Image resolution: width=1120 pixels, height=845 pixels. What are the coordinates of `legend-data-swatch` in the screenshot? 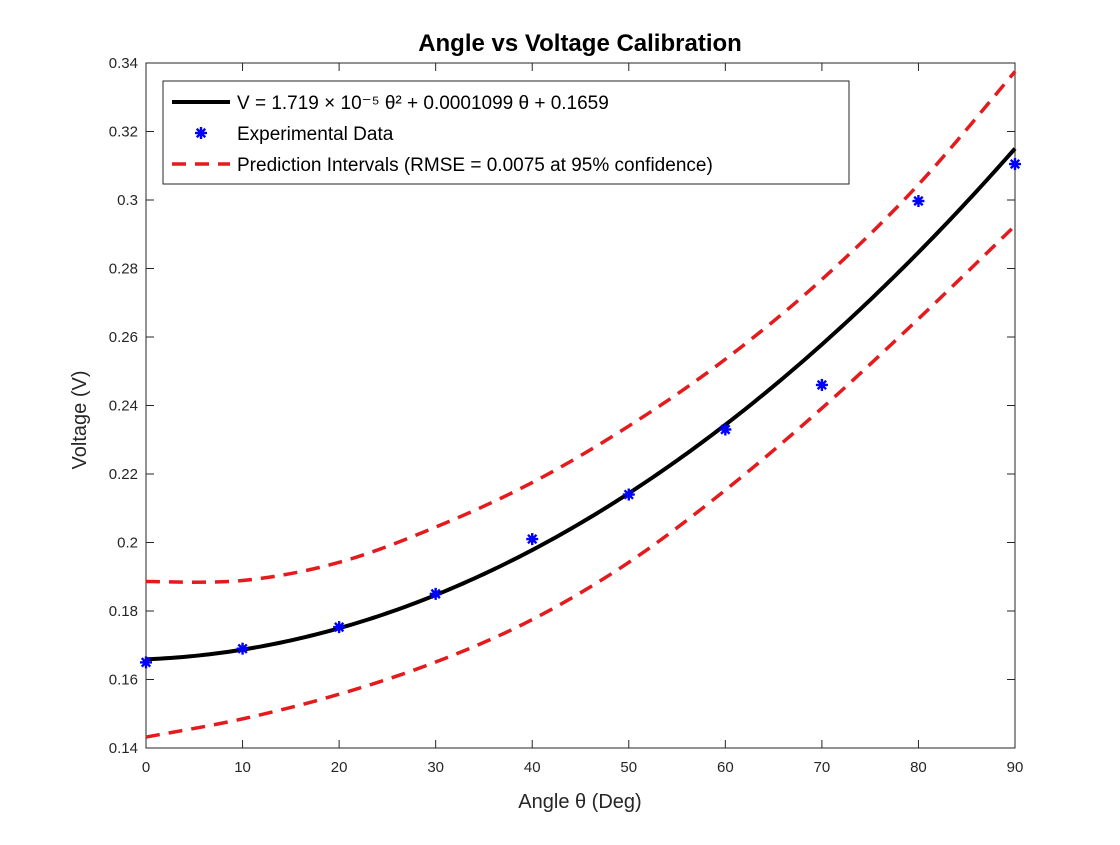 It's located at (201, 133).